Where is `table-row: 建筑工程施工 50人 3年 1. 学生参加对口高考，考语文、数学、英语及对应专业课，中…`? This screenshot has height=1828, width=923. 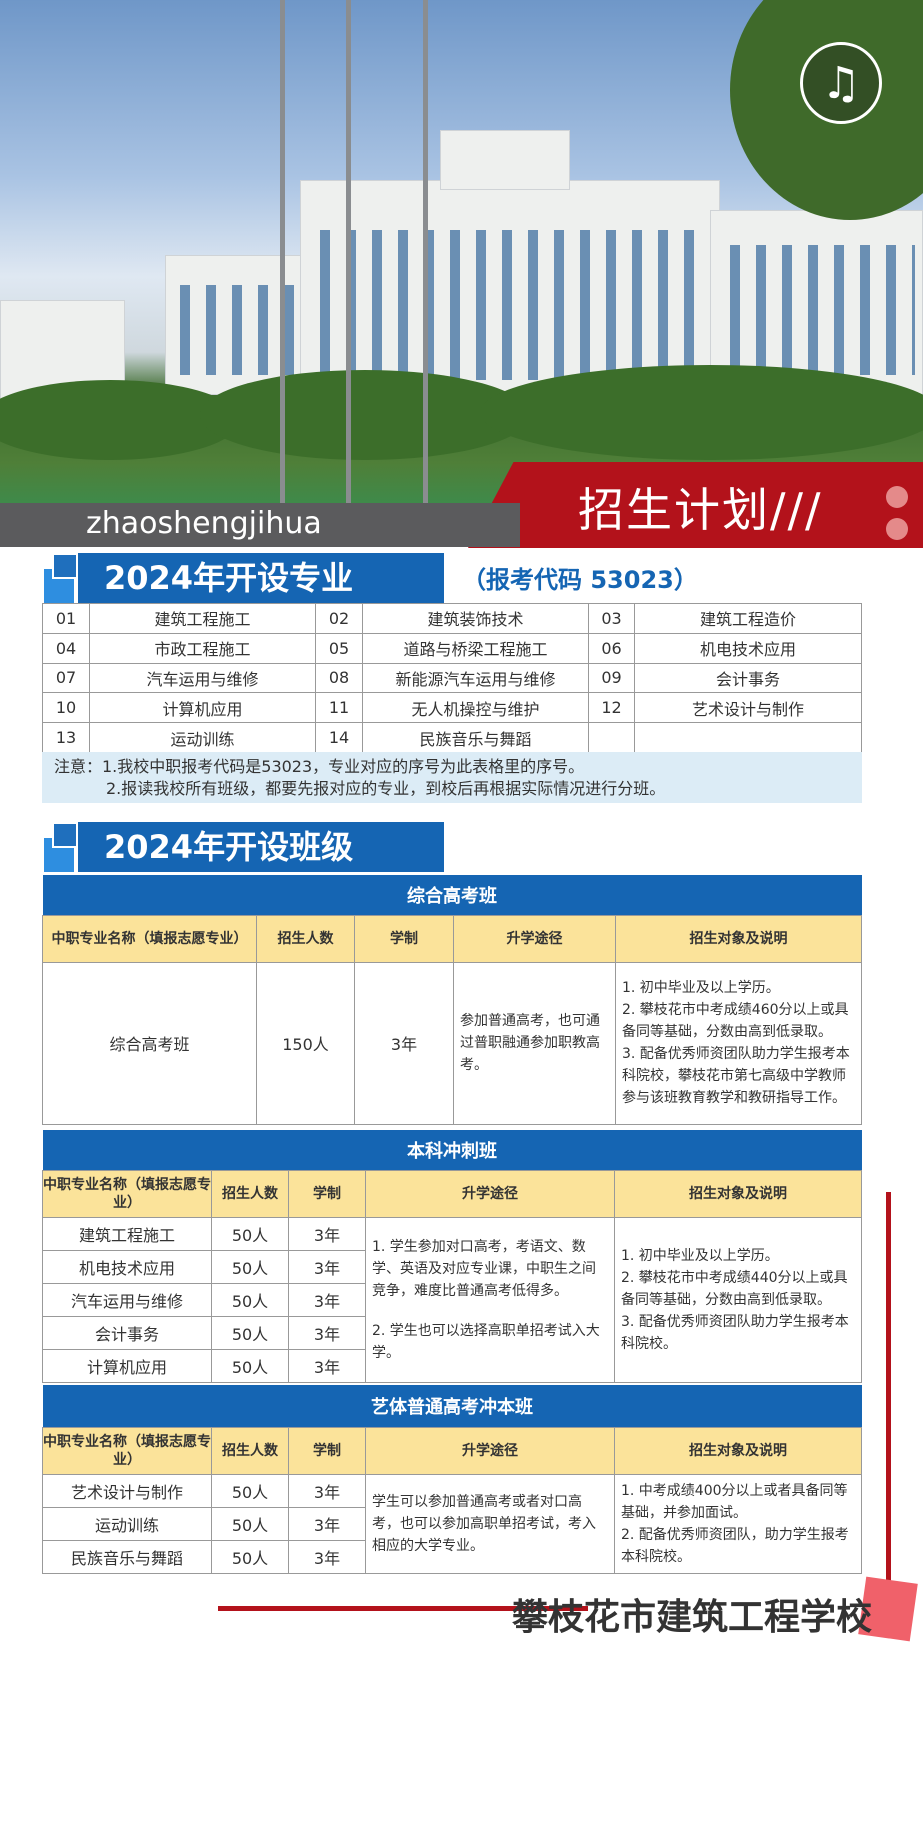
table-row: 建筑工程施工 50人 3年 1. 学生参加对口高考，考语文、数学、英语及对应专业课，中… is located at coordinates (452, 1299).